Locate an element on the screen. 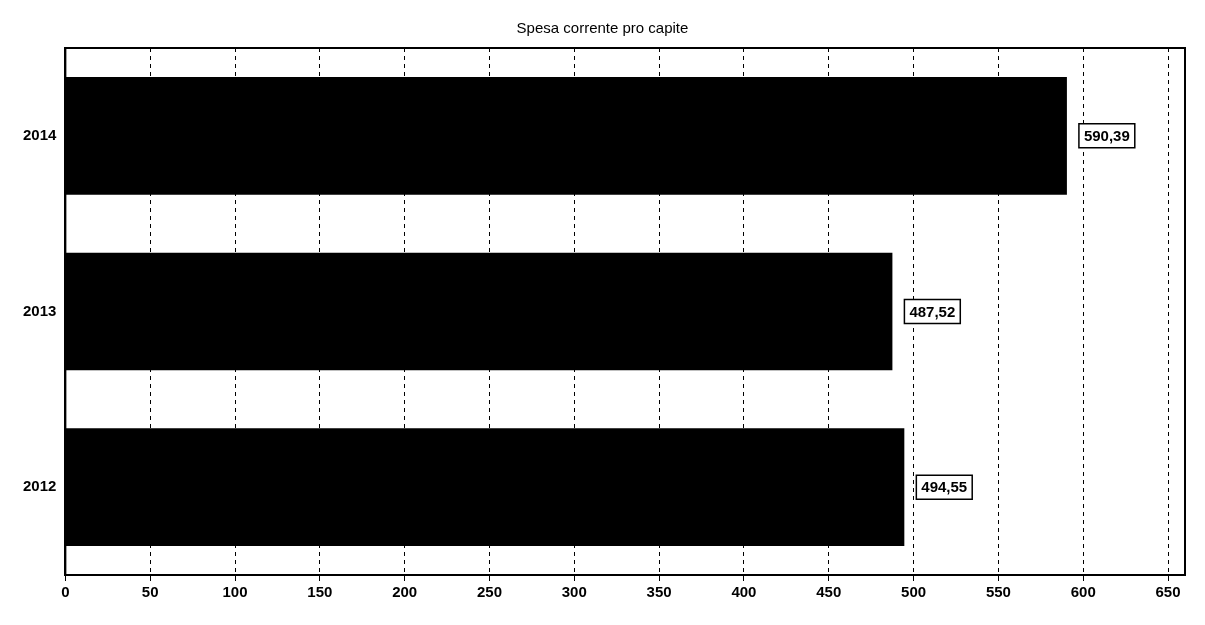 Image resolution: width=1205 pixels, height=625 pixels. y-tick-label: 2014 is located at coordinates (40, 134).